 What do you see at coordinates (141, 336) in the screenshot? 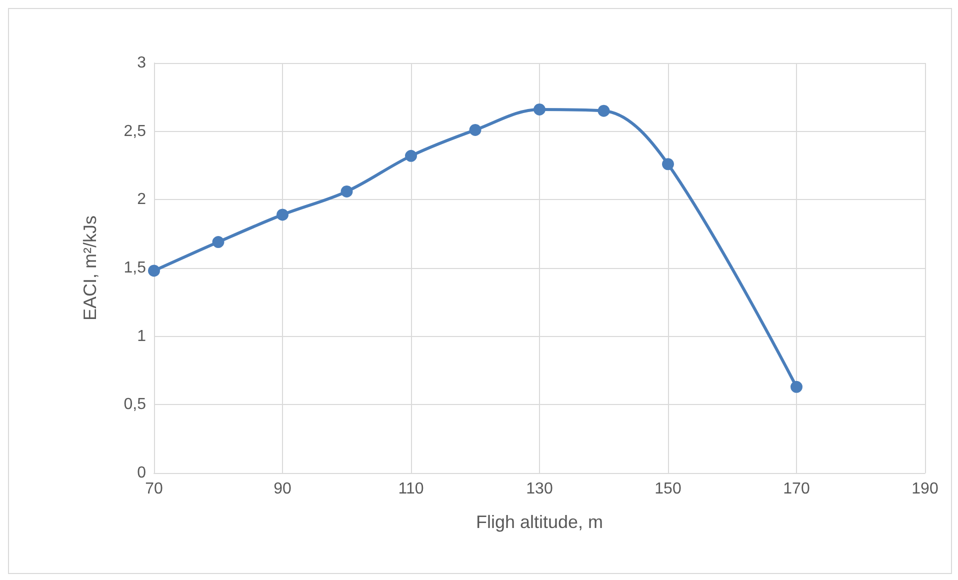
I see `y-tick-label: 1` at bounding box center [141, 336].